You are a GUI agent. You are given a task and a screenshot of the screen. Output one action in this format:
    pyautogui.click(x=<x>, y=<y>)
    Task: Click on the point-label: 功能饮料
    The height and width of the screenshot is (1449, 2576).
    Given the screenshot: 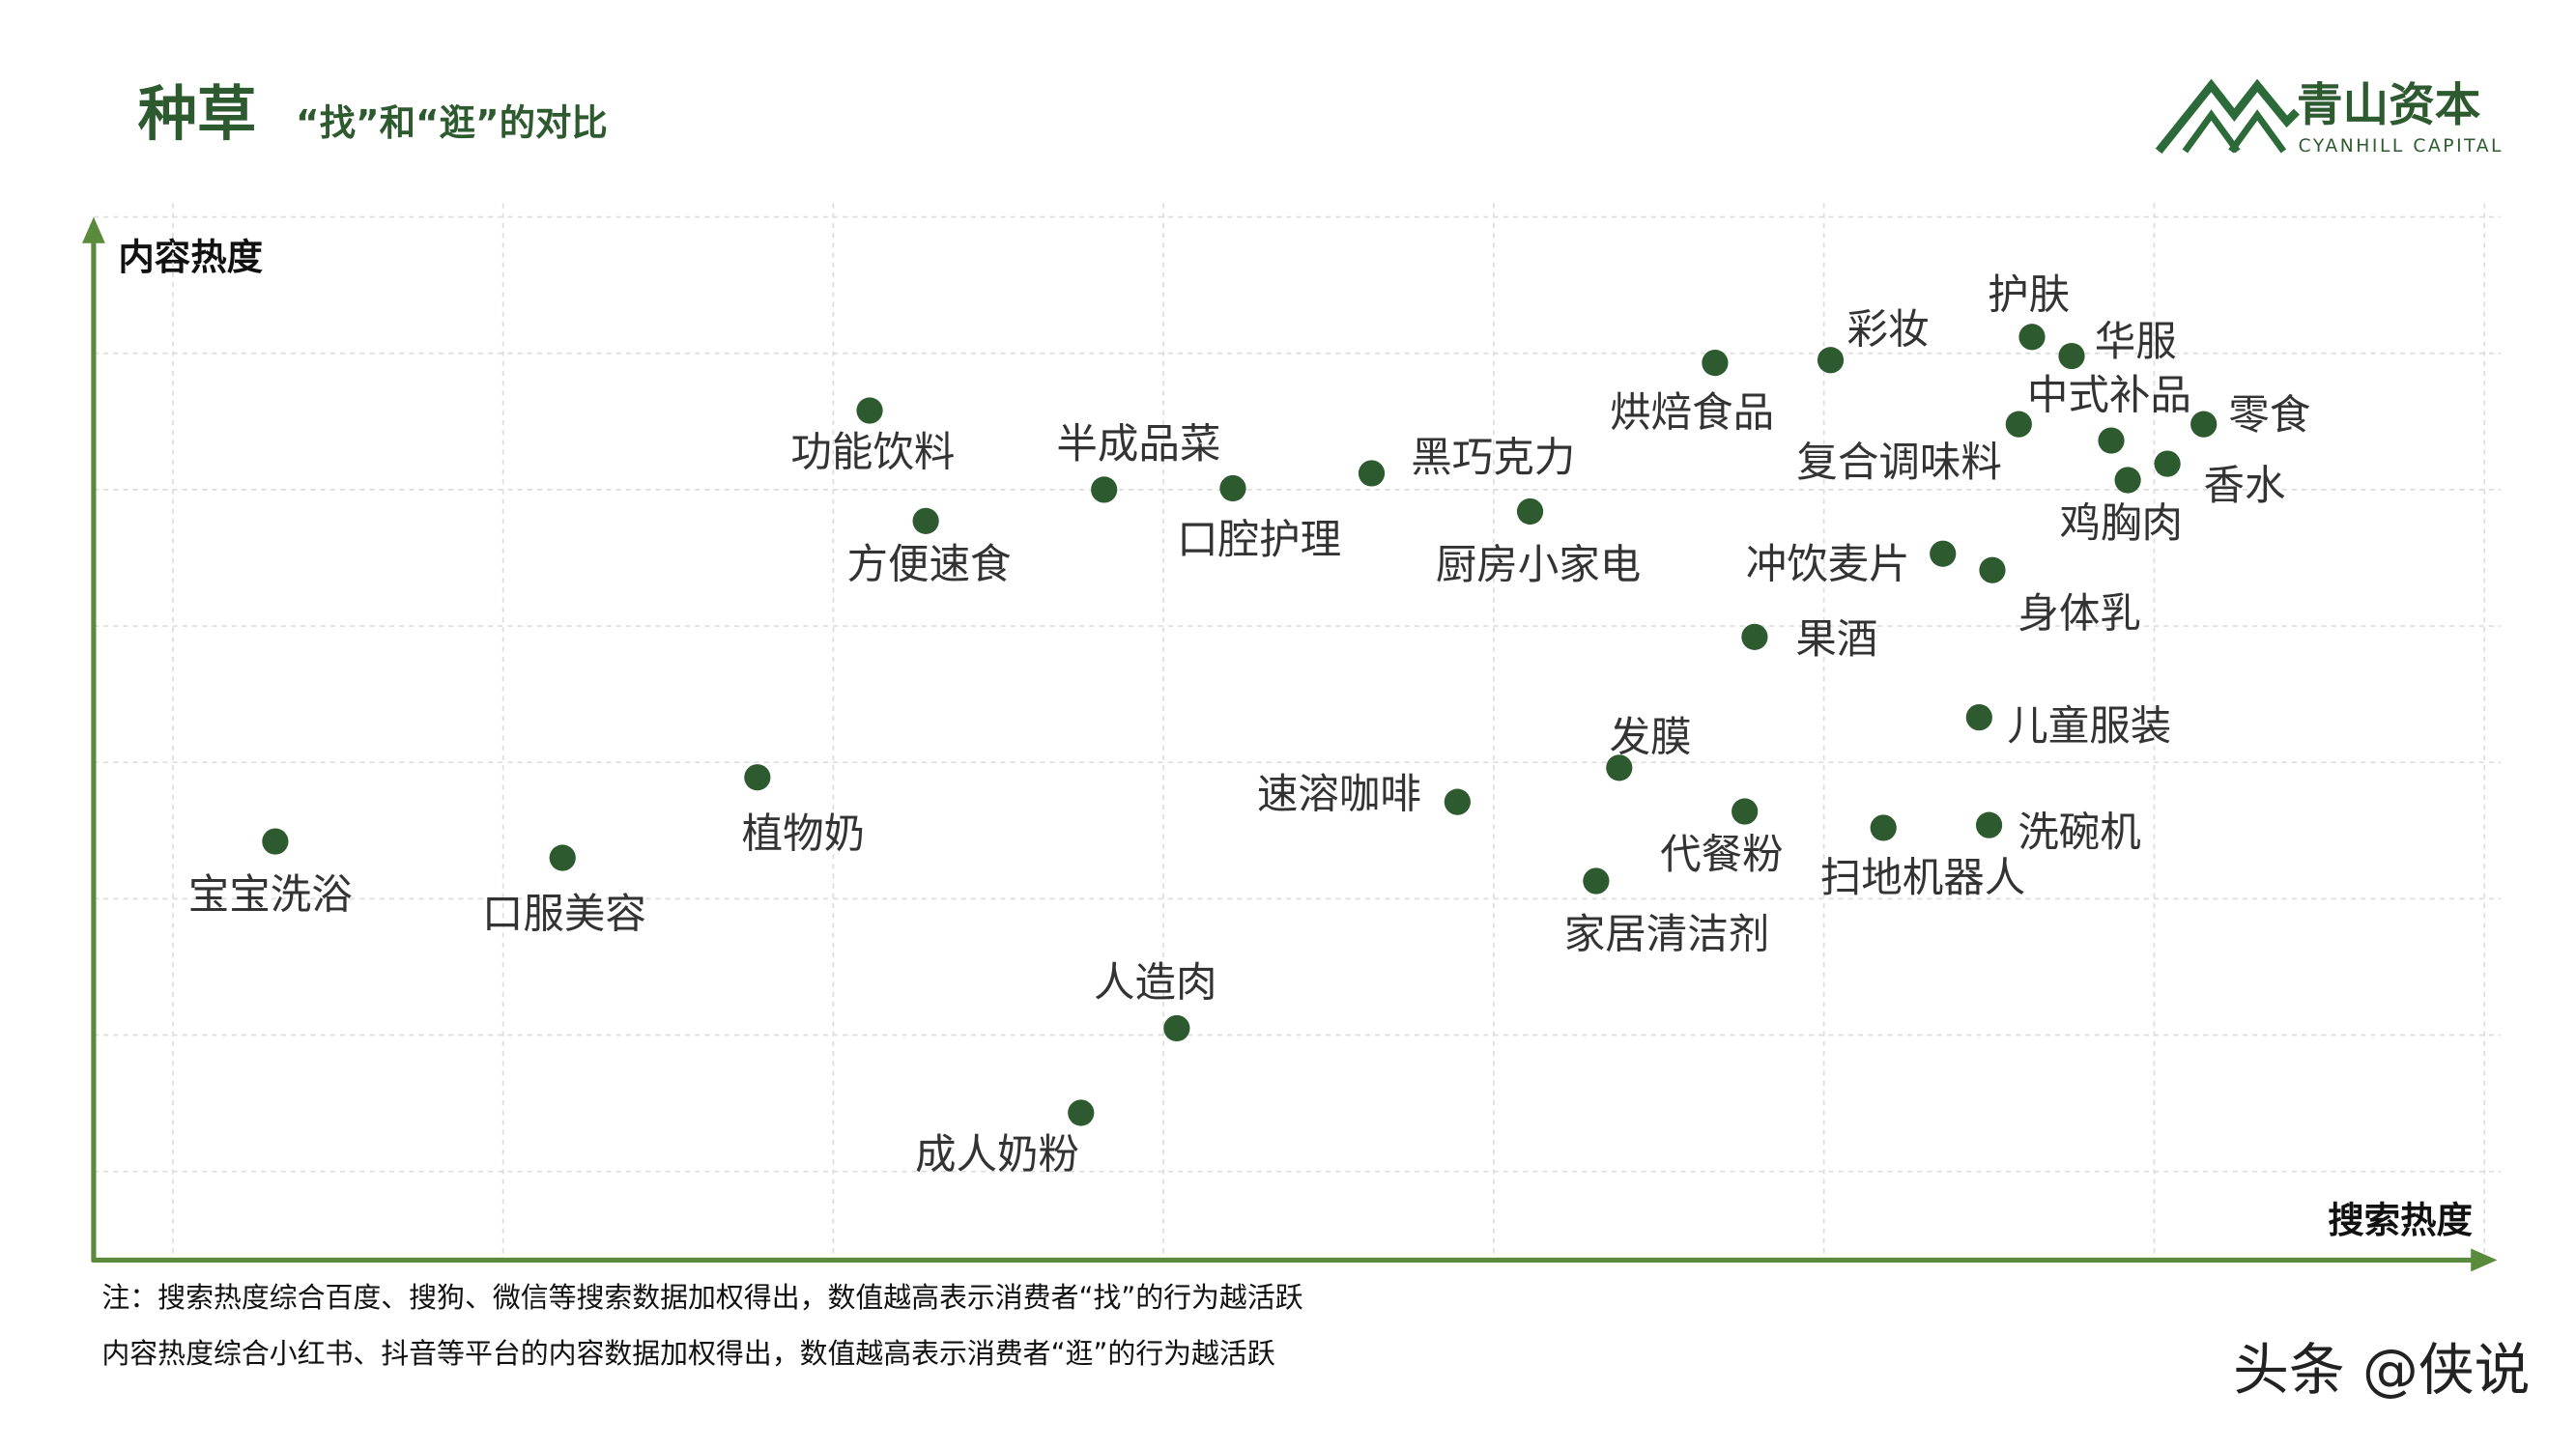 What is the action you would take?
    pyautogui.click(x=873, y=452)
    